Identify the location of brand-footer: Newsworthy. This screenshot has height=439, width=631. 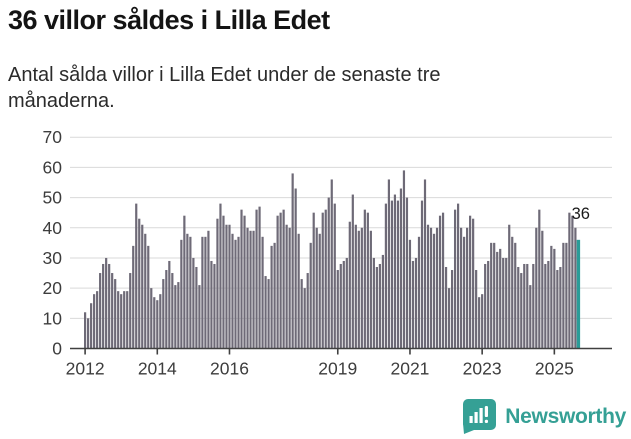
(543, 416).